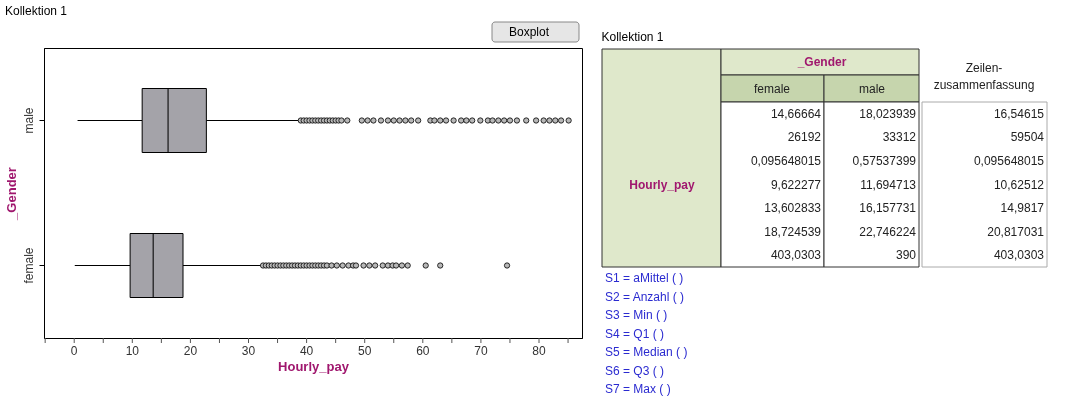 Image resolution: width=1065 pixels, height=400 pixels. I want to click on text: Boxplot, so click(529, 32).